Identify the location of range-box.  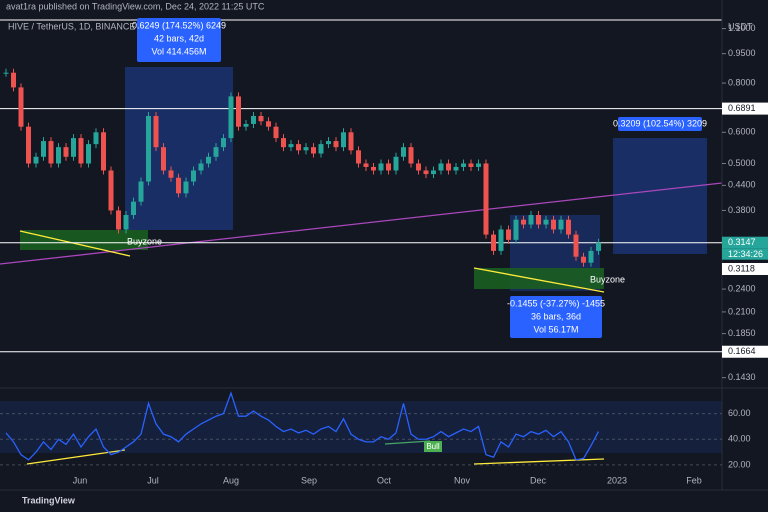
(660, 196).